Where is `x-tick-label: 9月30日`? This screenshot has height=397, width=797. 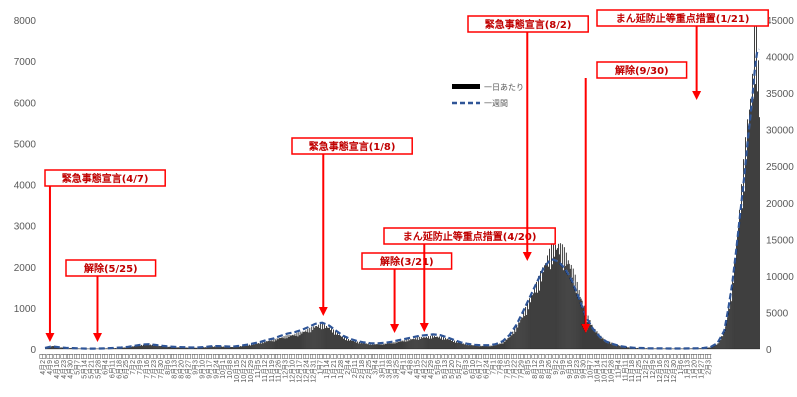 x-tick-label: 9月30日 is located at coordinates (584, 366).